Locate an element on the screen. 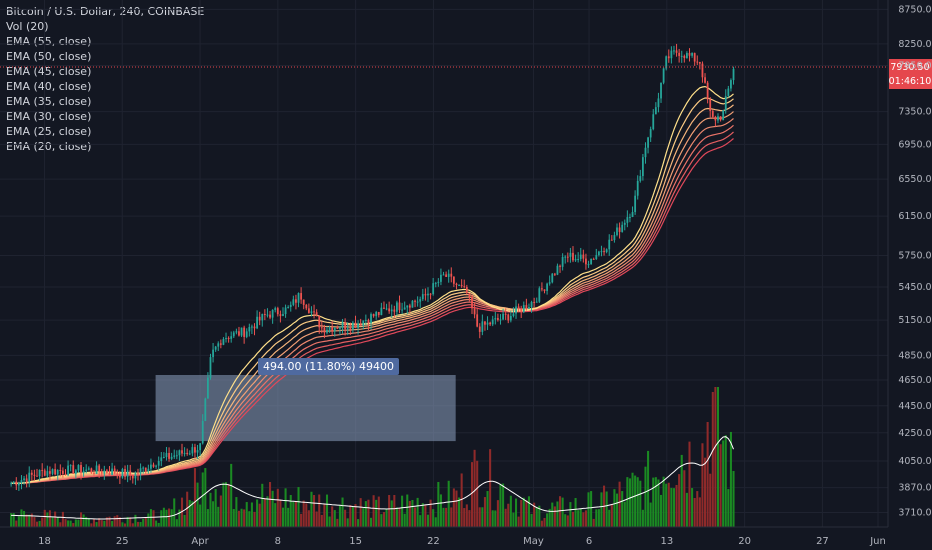  y-tick-label: 3870.00 is located at coordinates (915, 488).